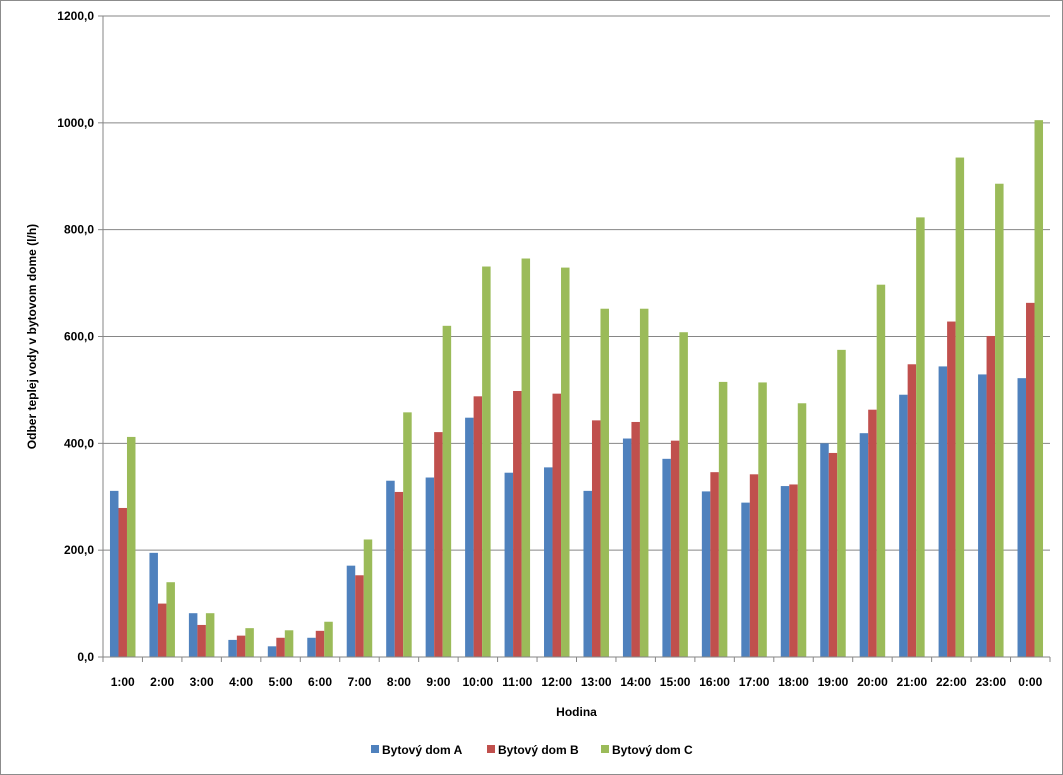  I want to click on x-tick-label: 1:00, so click(123, 682).